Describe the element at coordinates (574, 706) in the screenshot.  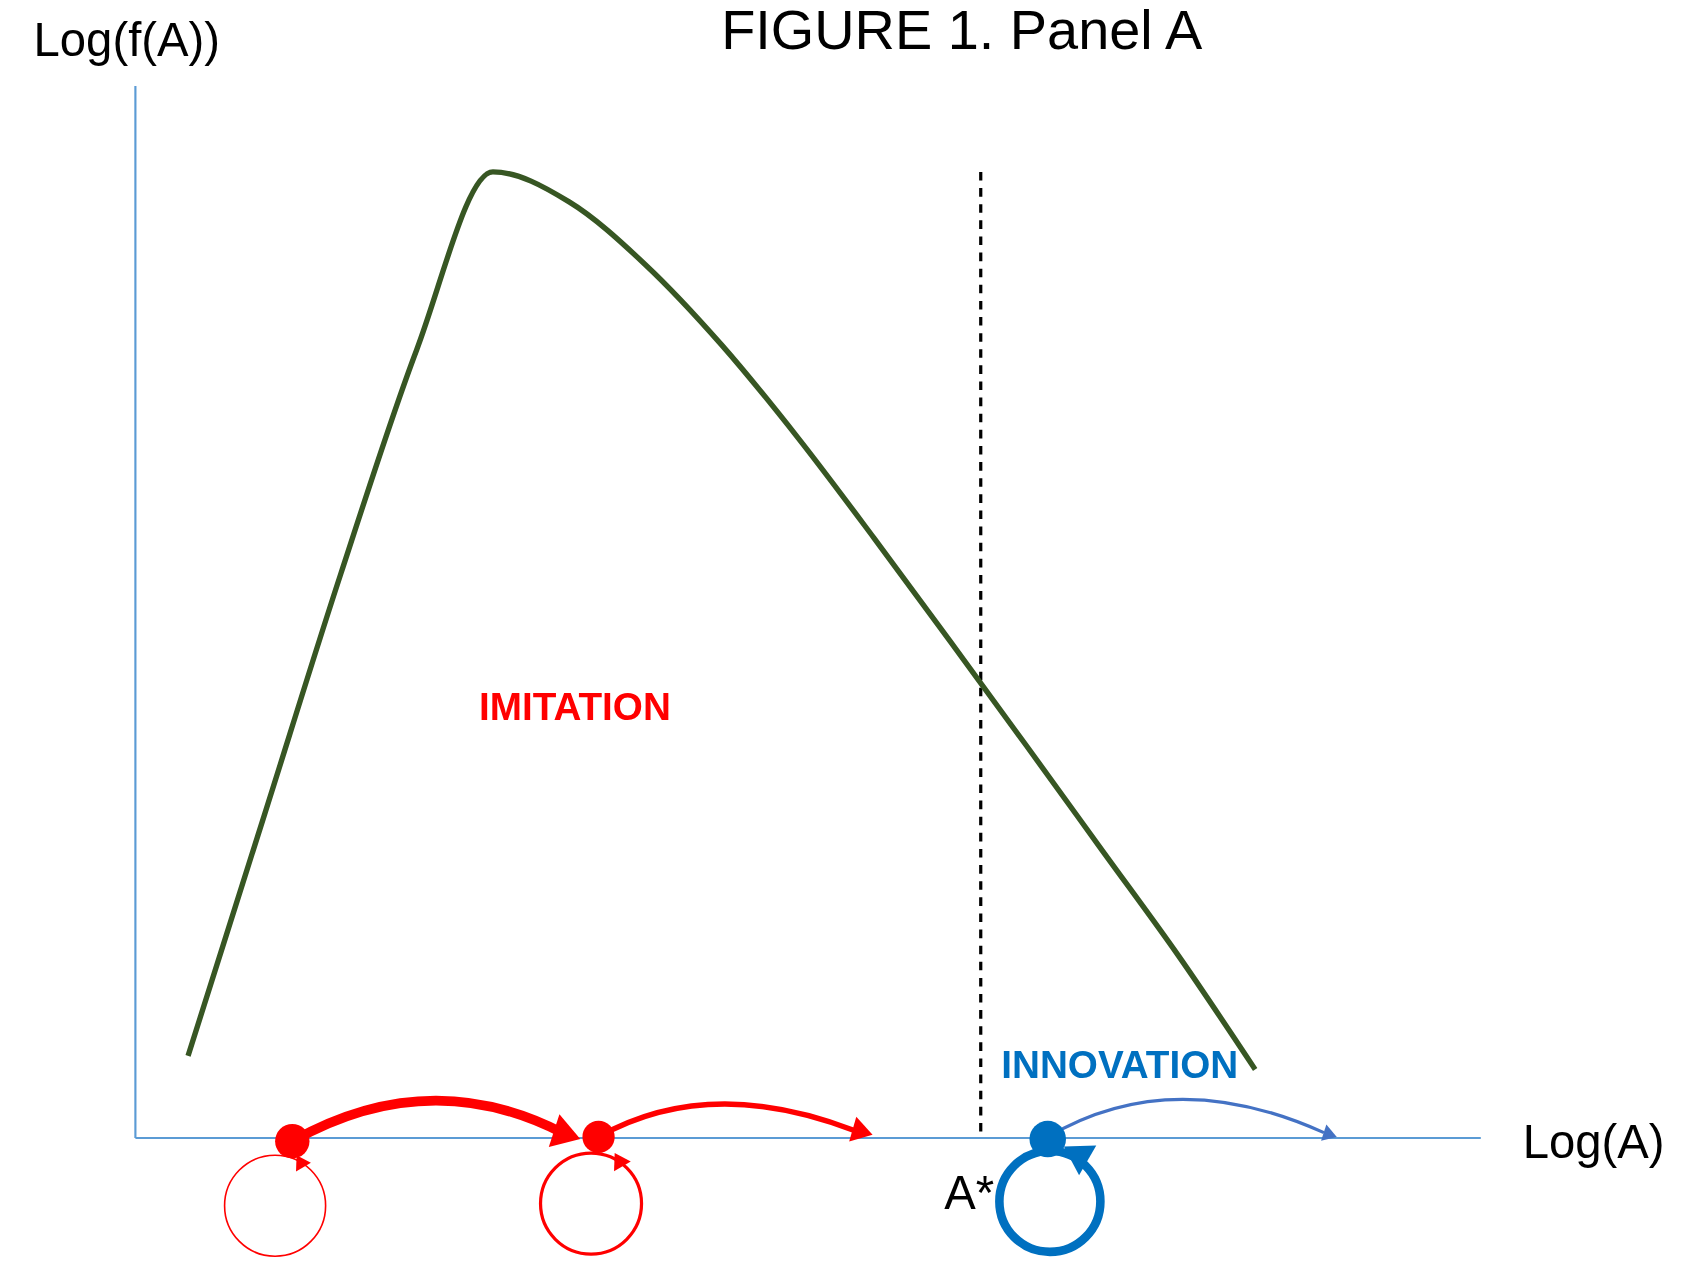
I see `annotation: IMITATION` at that location.